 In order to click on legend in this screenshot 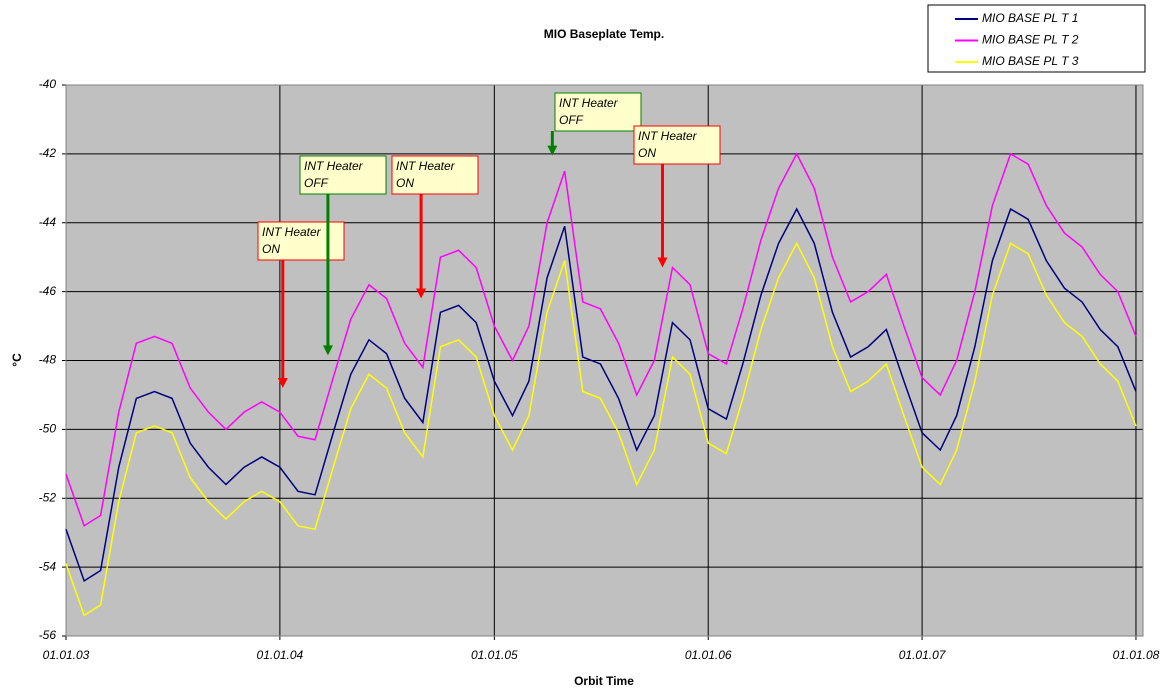, I will do `click(1036, 38)`.